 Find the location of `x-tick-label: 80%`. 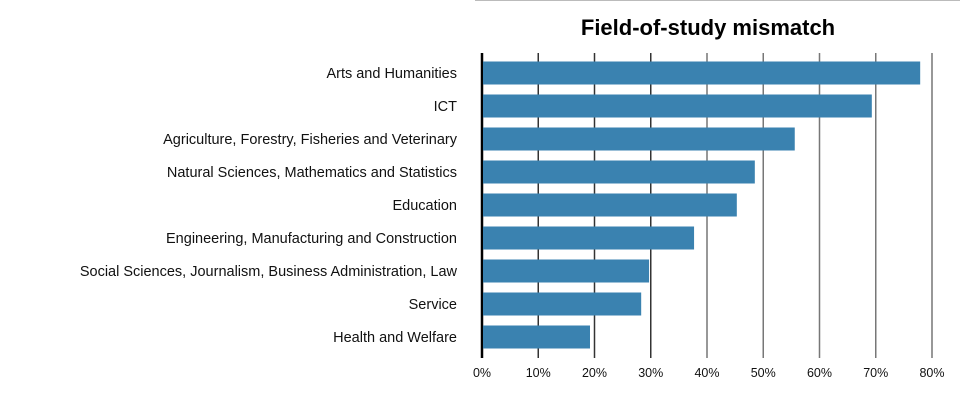

x-tick-label: 80% is located at coordinates (931, 373).